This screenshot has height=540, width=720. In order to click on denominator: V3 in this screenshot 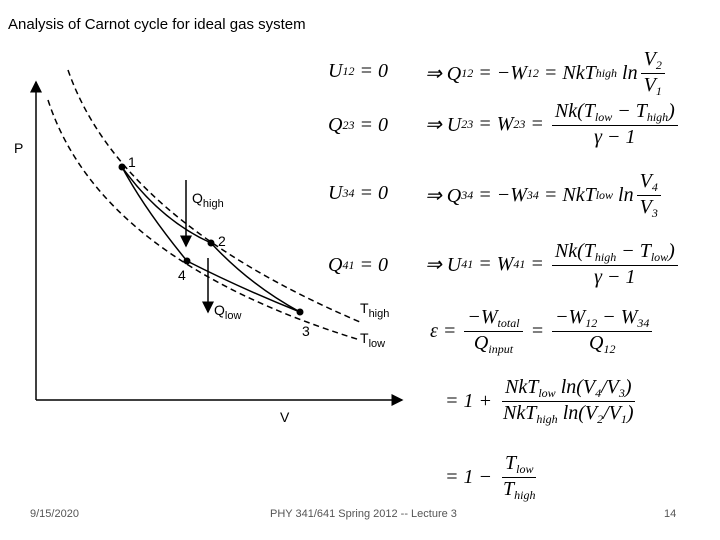, I will do `click(649, 208)`.